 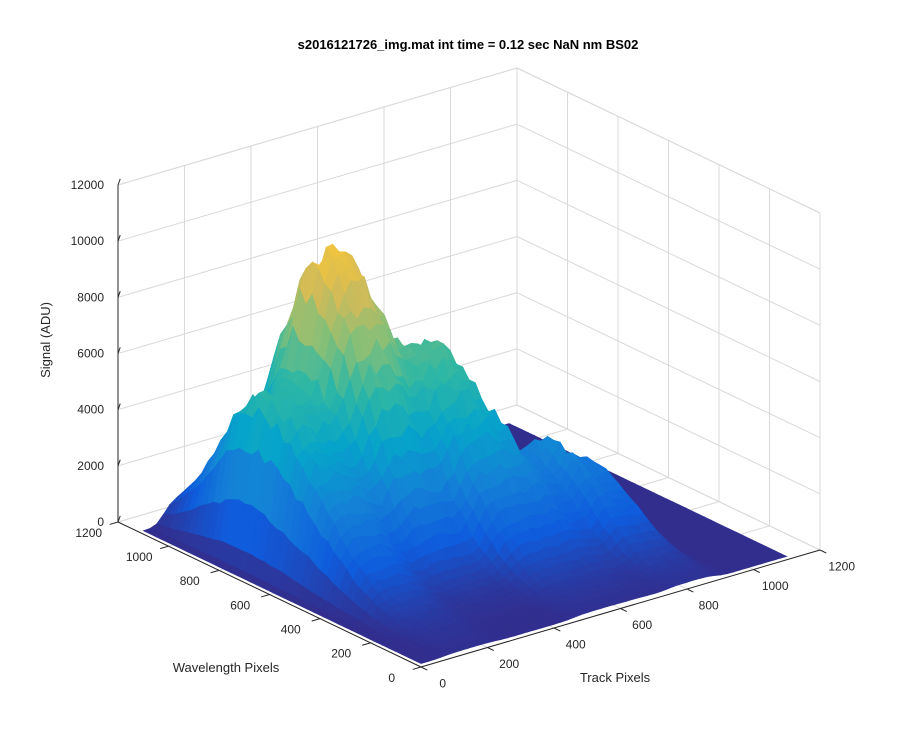 What do you see at coordinates (88, 185) in the screenshot?
I see `z-tick-label: 12000` at bounding box center [88, 185].